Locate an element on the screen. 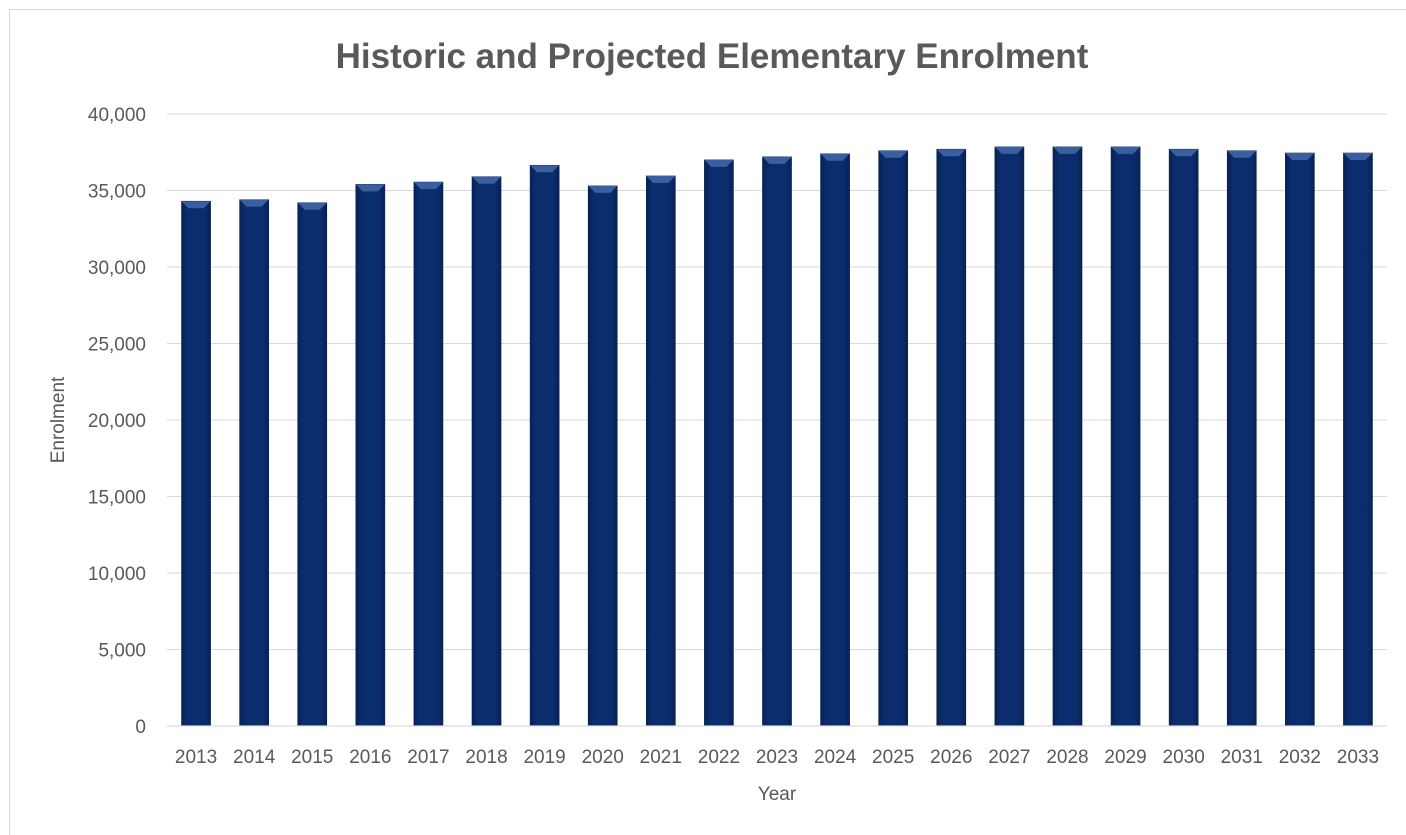 This screenshot has width=1406, height=835. x-tick-label: 2016 is located at coordinates (370, 757).